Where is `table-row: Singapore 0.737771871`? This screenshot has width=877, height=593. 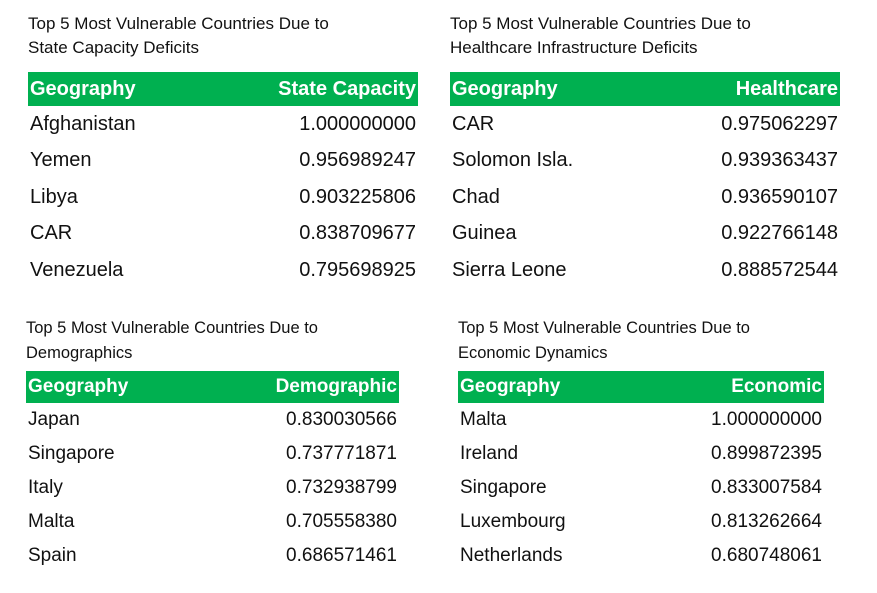
table-row: Singapore 0.737771871 is located at coordinates (212, 454).